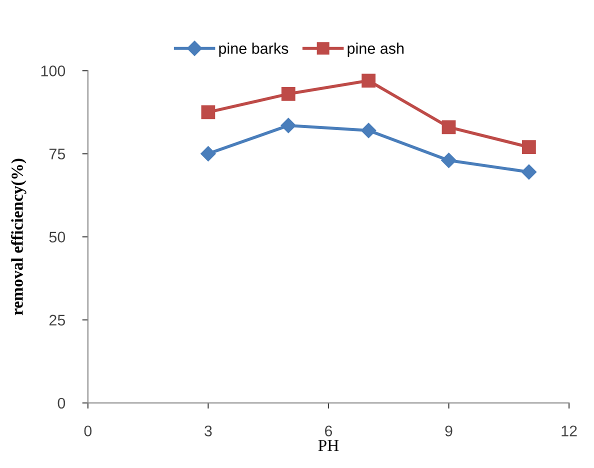 This screenshot has width=594, height=468. What do you see at coordinates (57, 237) in the screenshot?
I see `y-tick-label: 50` at bounding box center [57, 237].